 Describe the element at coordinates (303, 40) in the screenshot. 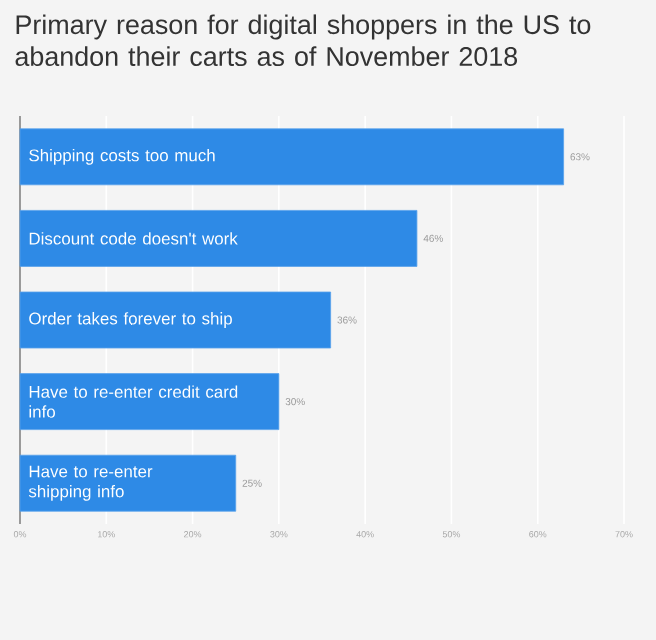

I see `chart-title: Primary reason for digital shoppers in the US to abandon their carts as of November 2018` at that location.